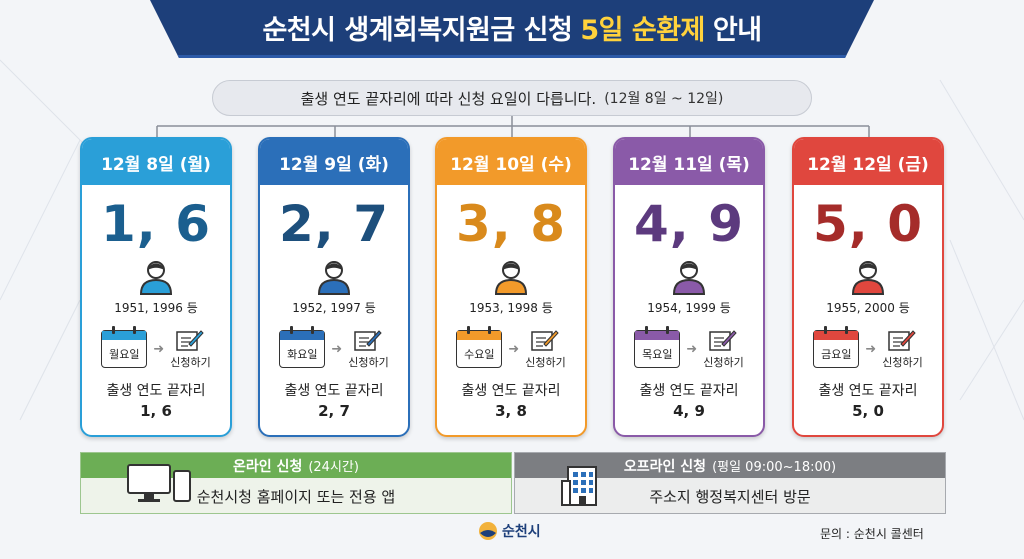 This screenshot has height=559, width=1024. Describe the element at coordinates (302, 354) in the screenshot. I see `weekday-label: 화요일` at that location.